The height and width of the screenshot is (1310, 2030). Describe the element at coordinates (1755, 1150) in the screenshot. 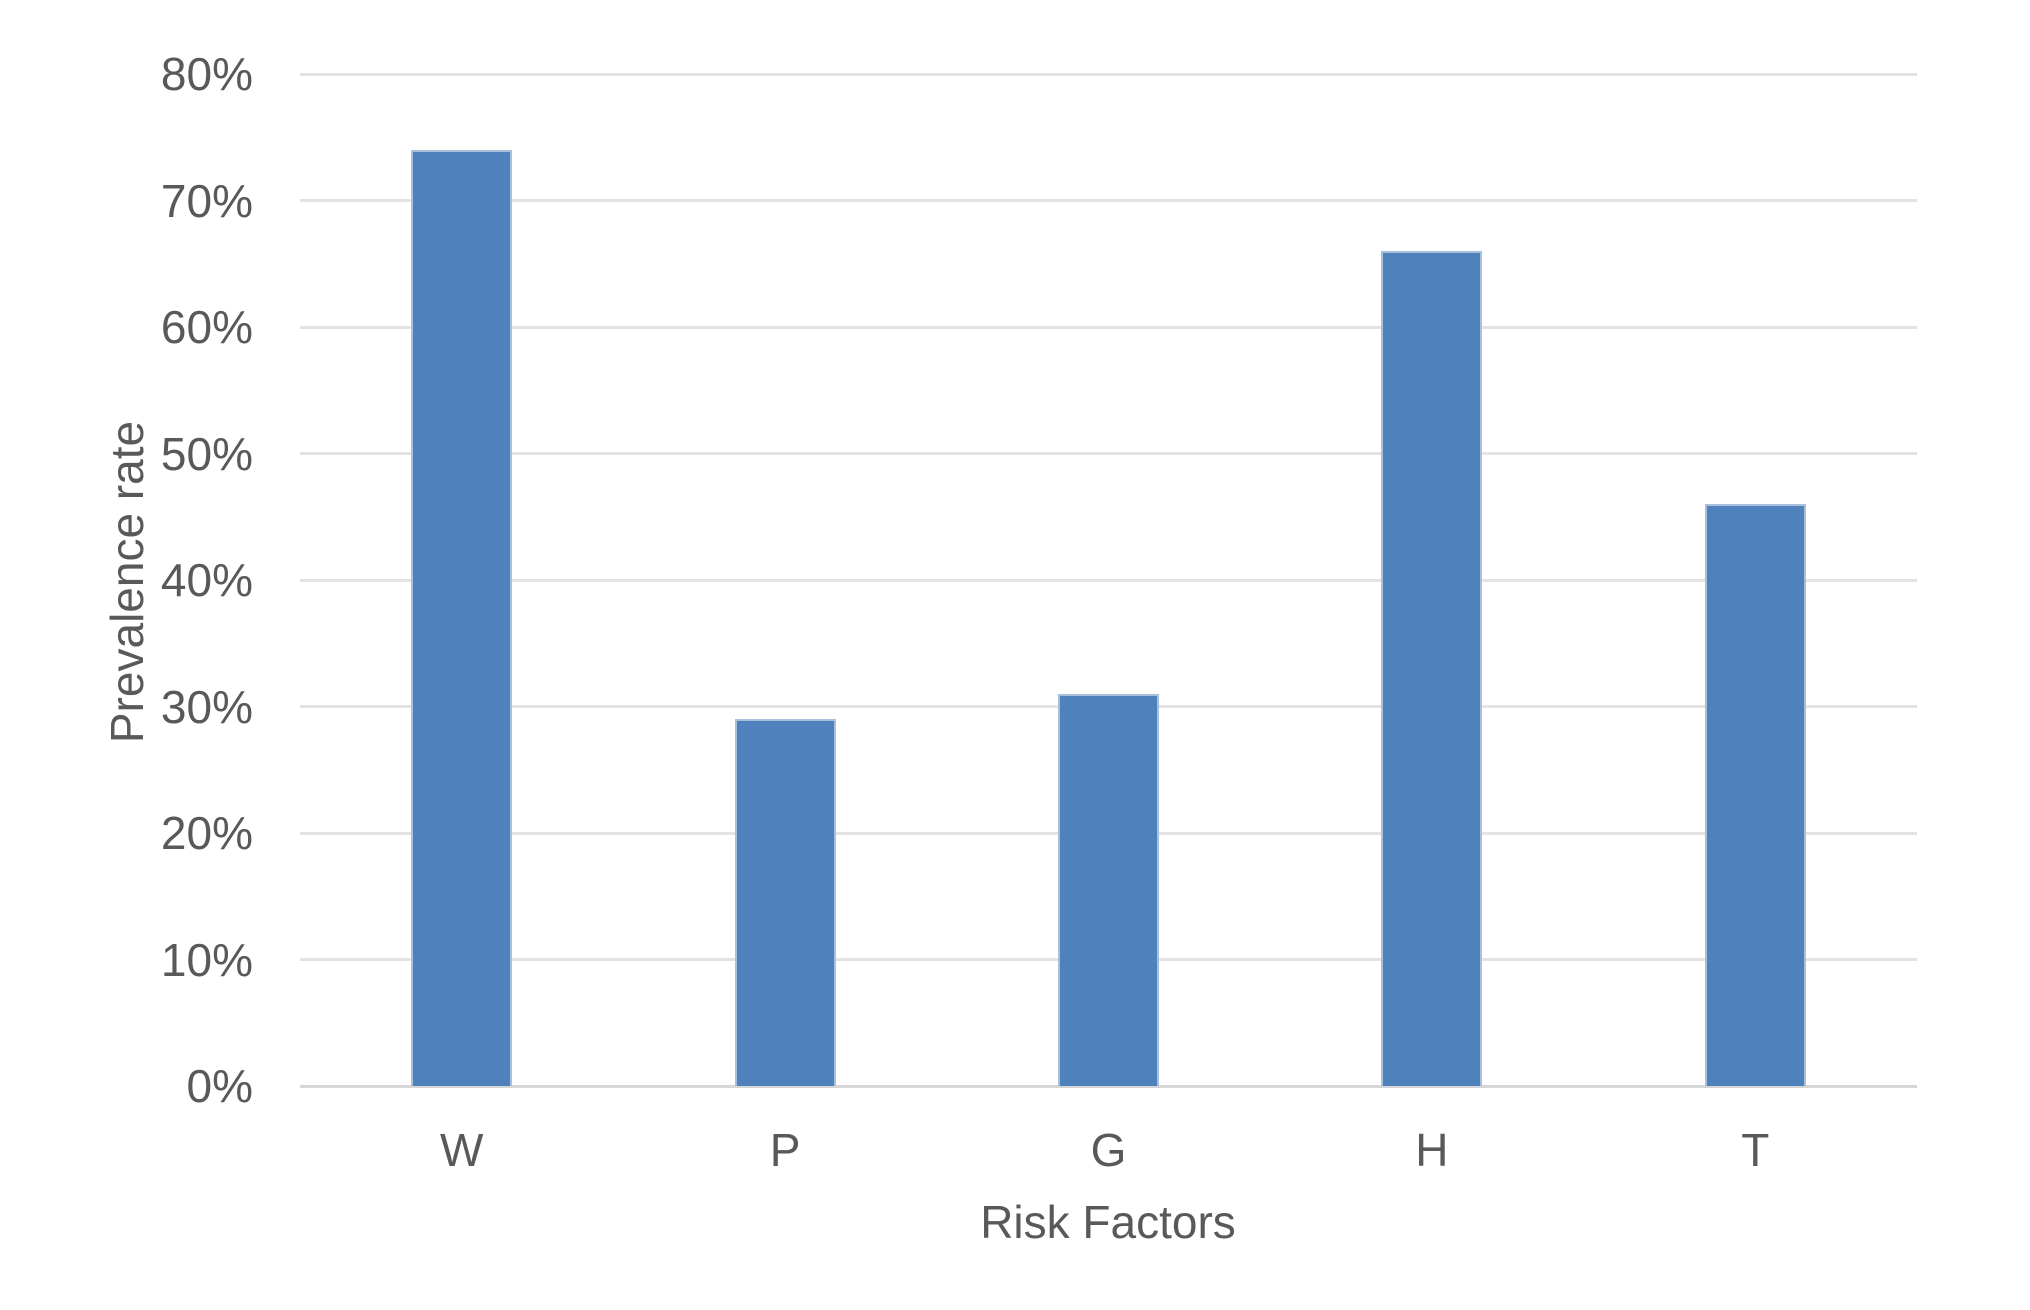

I see `x-tick-label: T` at that location.